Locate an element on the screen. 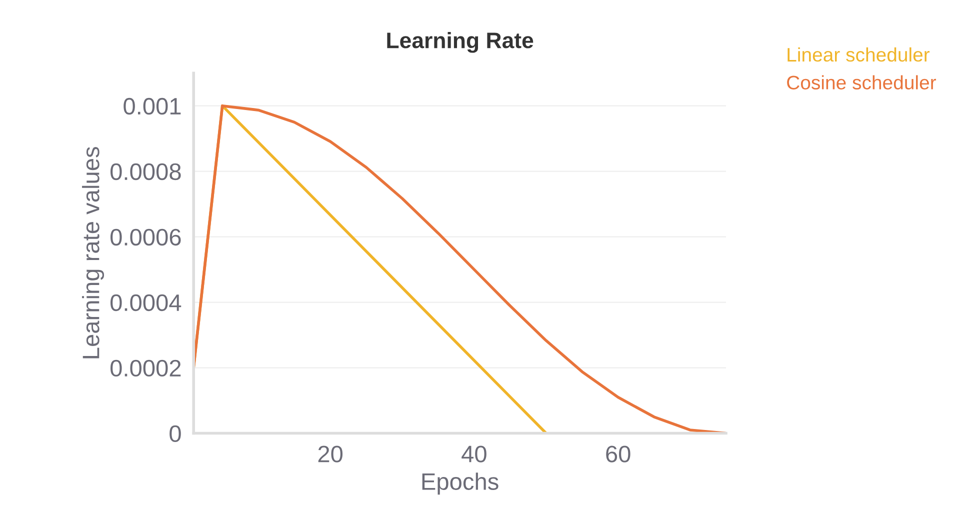 The image size is (968, 522). y-tick-label: 0.0002 is located at coordinates (145, 368).